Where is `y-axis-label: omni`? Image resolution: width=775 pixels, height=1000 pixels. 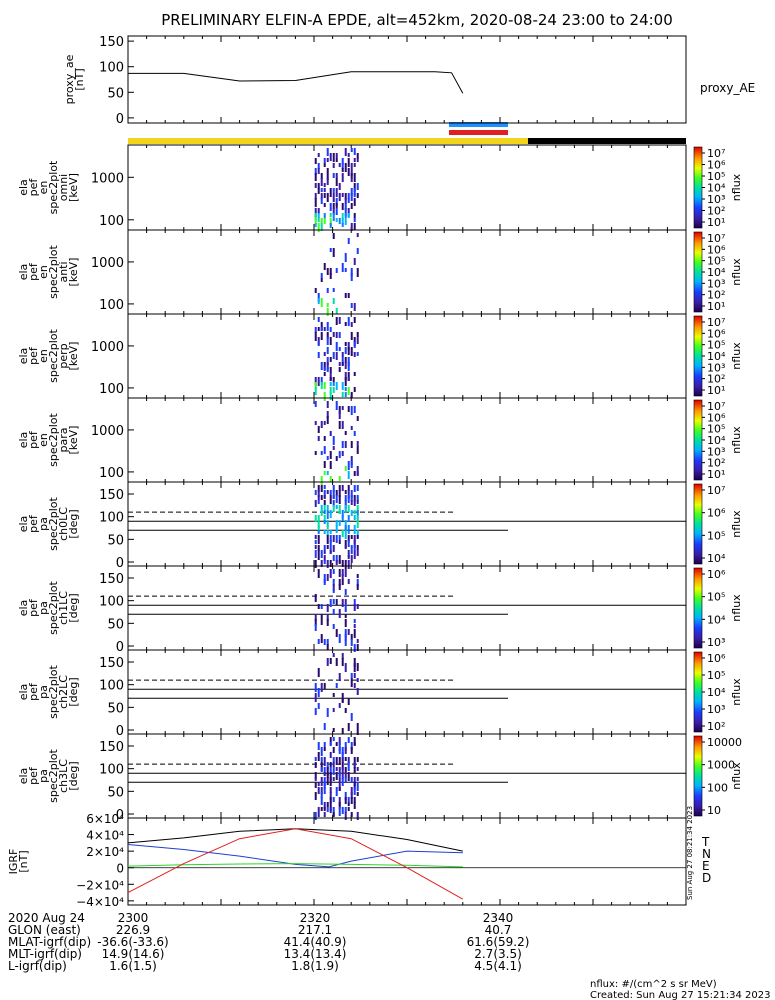 y-axis-label: omni is located at coordinates (63, 187).